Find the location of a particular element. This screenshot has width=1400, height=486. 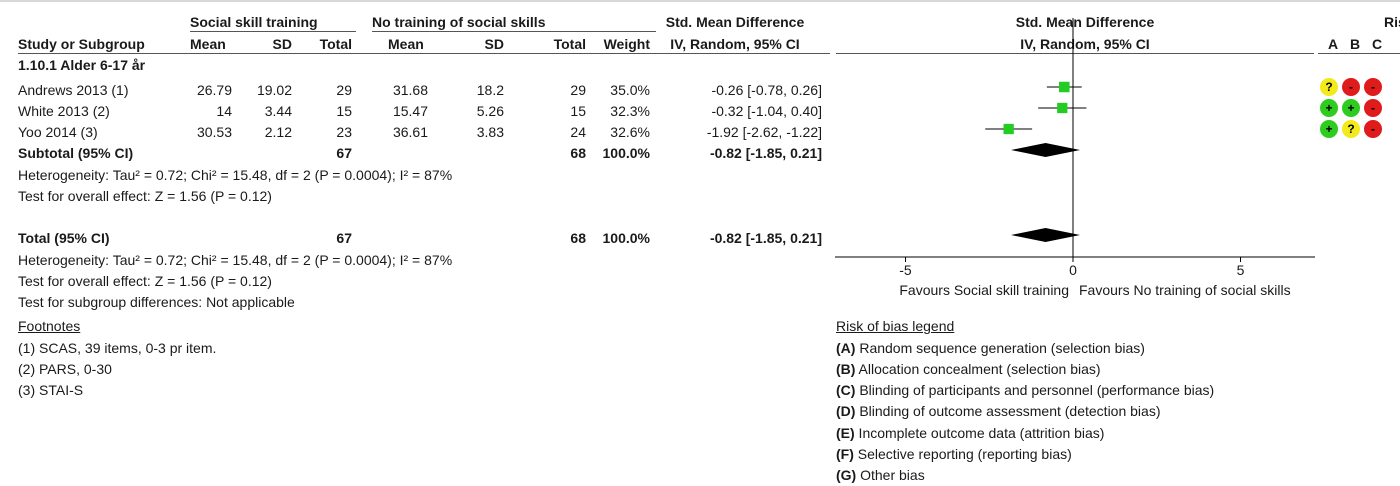

mean1-cell: 14 is located at coordinates (224, 111).